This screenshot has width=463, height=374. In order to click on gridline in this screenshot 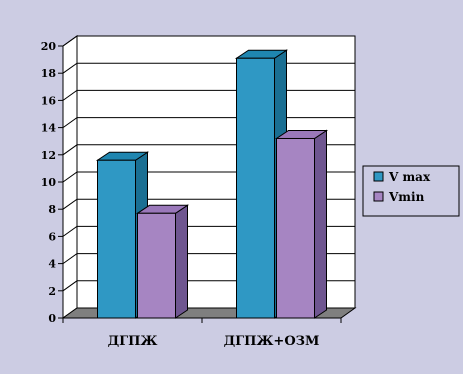, I will do `click(208, 41)`.